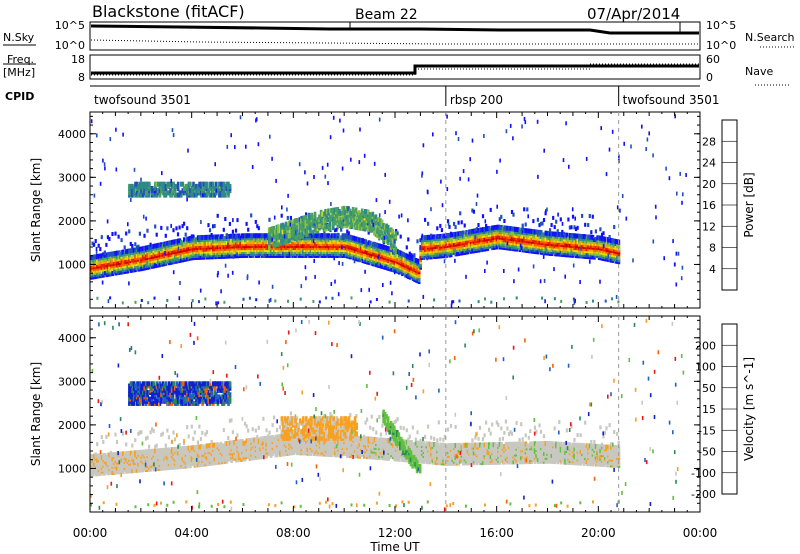 This screenshot has height=554, width=800. I want to click on freq-trace, so click(395, 69).